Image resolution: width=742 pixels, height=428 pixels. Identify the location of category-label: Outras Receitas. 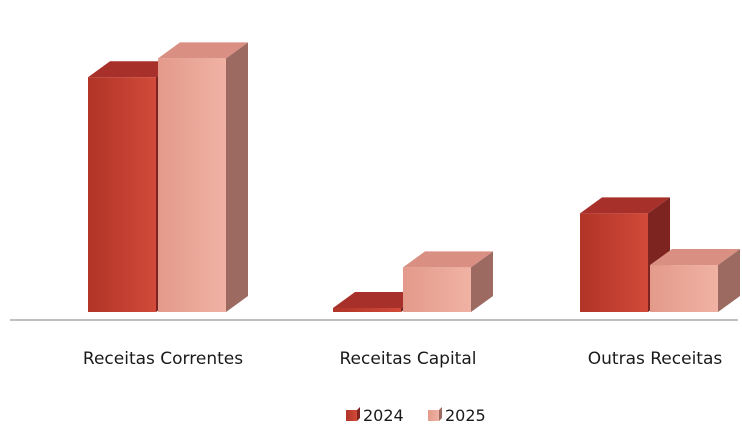
(655, 359).